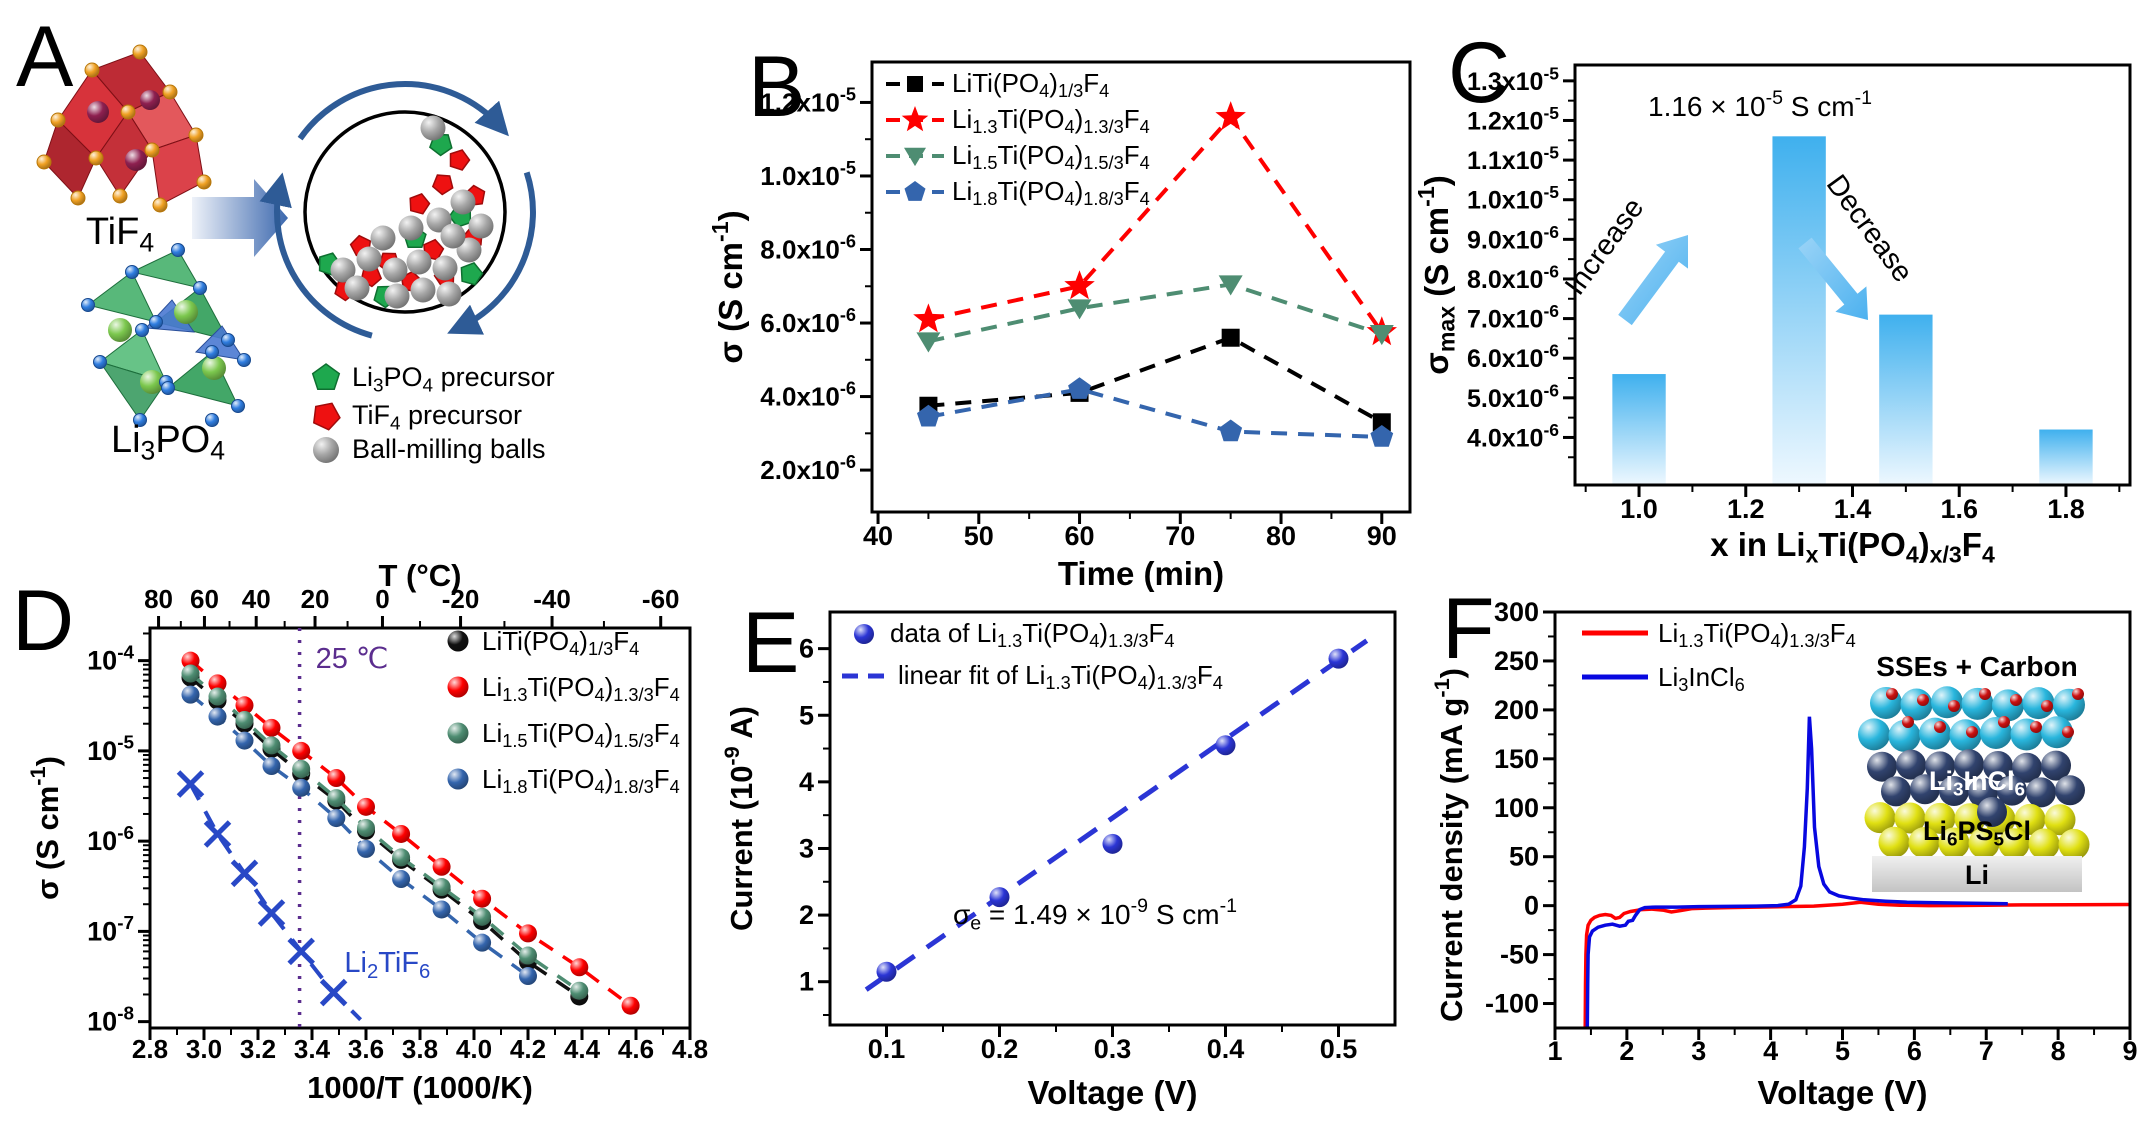 Image resolution: width=2145 pixels, height=1128 pixels. What do you see at coordinates (560, 642) in the screenshot?
I see `d-legend-label: LiTi(PO4)1/3F4` at bounding box center [560, 642].